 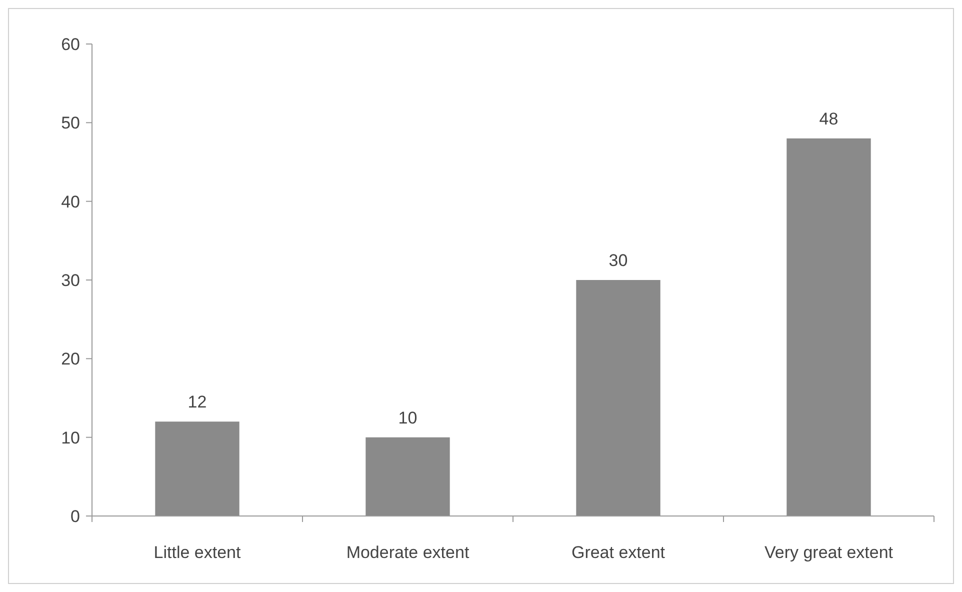 What do you see at coordinates (197, 552) in the screenshot?
I see `x-tick-label: Little extent` at bounding box center [197, 552].